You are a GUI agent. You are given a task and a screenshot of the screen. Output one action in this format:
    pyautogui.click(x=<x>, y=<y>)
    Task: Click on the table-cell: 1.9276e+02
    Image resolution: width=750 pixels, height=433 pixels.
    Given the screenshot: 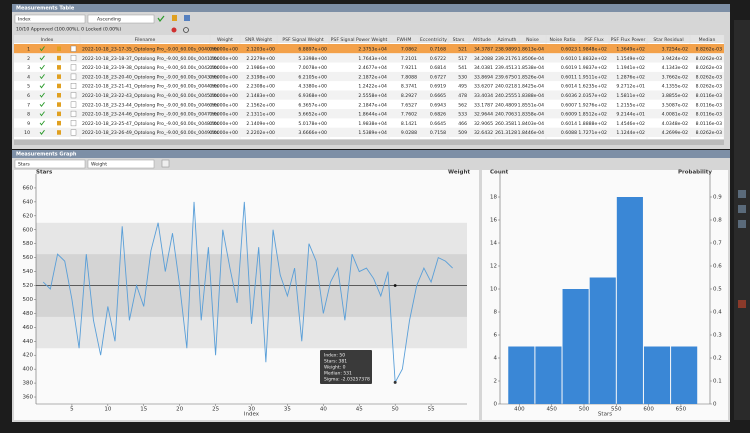 What is the action you would take?
    pyautogui.click(x=592, y=105)
    